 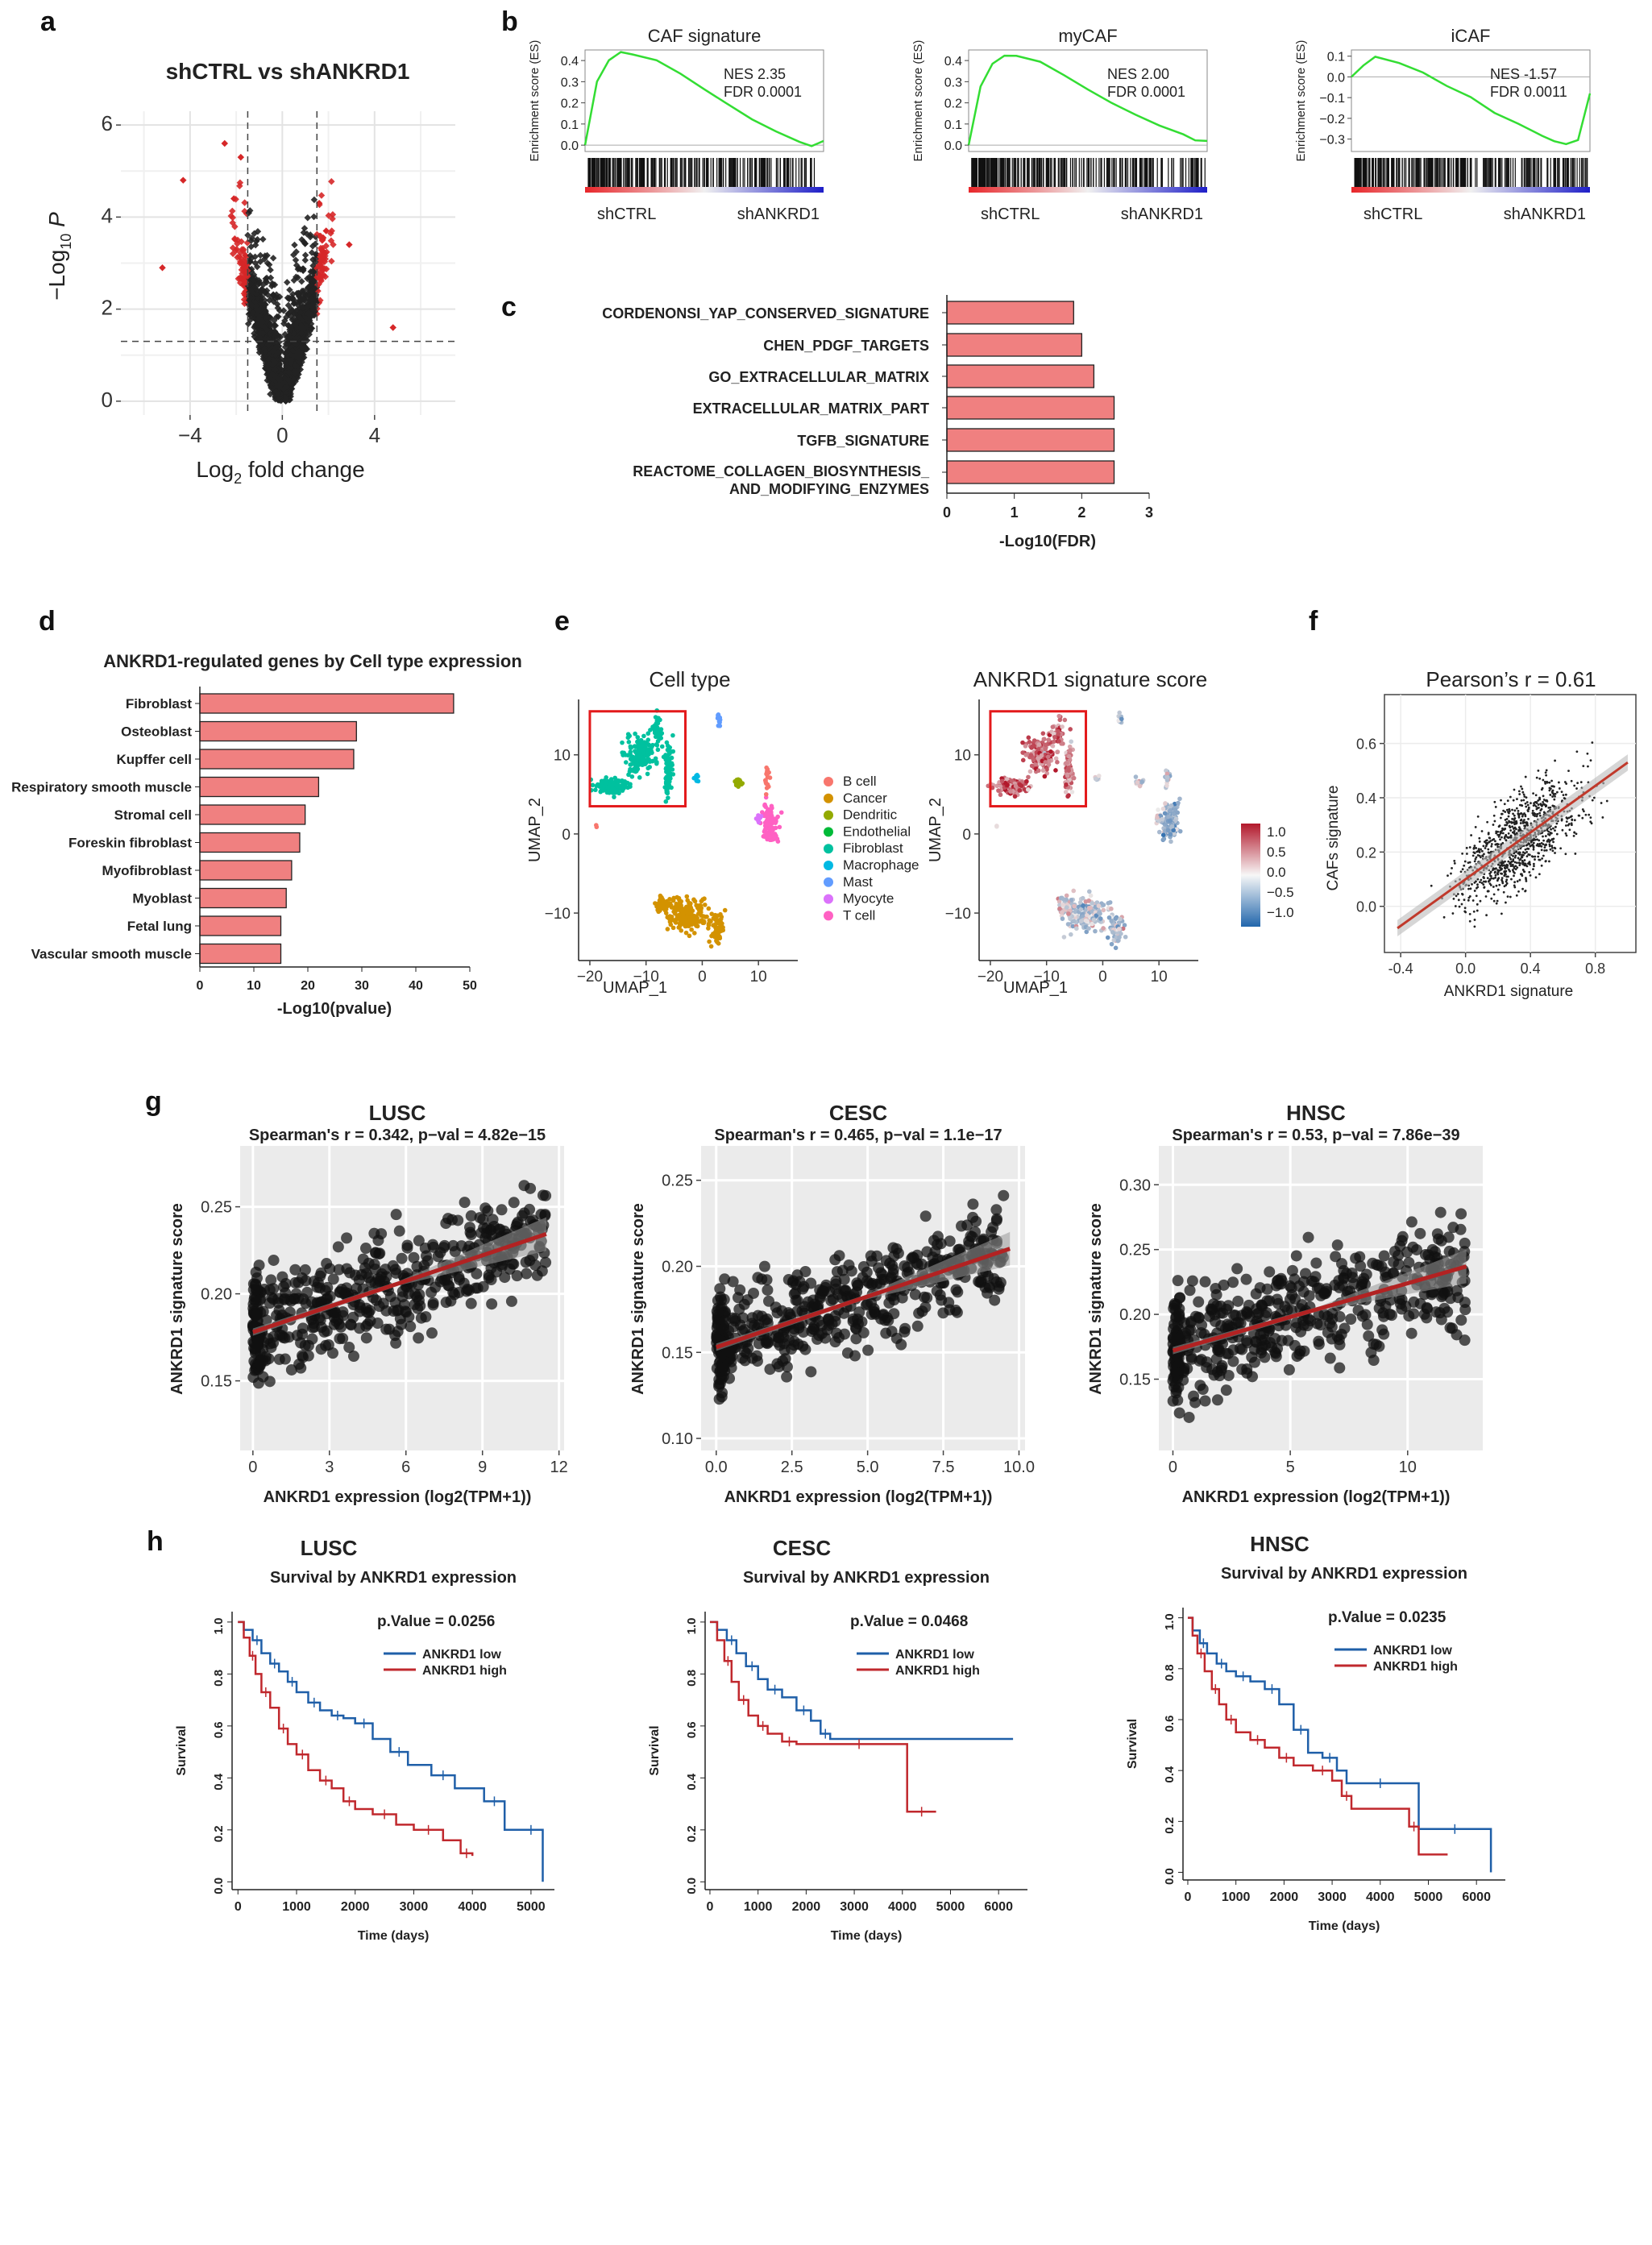 What do you see at coordinates (562, 621) in the screenshot?
I see `panel-label-e: e` at bounding box center [562, 621].